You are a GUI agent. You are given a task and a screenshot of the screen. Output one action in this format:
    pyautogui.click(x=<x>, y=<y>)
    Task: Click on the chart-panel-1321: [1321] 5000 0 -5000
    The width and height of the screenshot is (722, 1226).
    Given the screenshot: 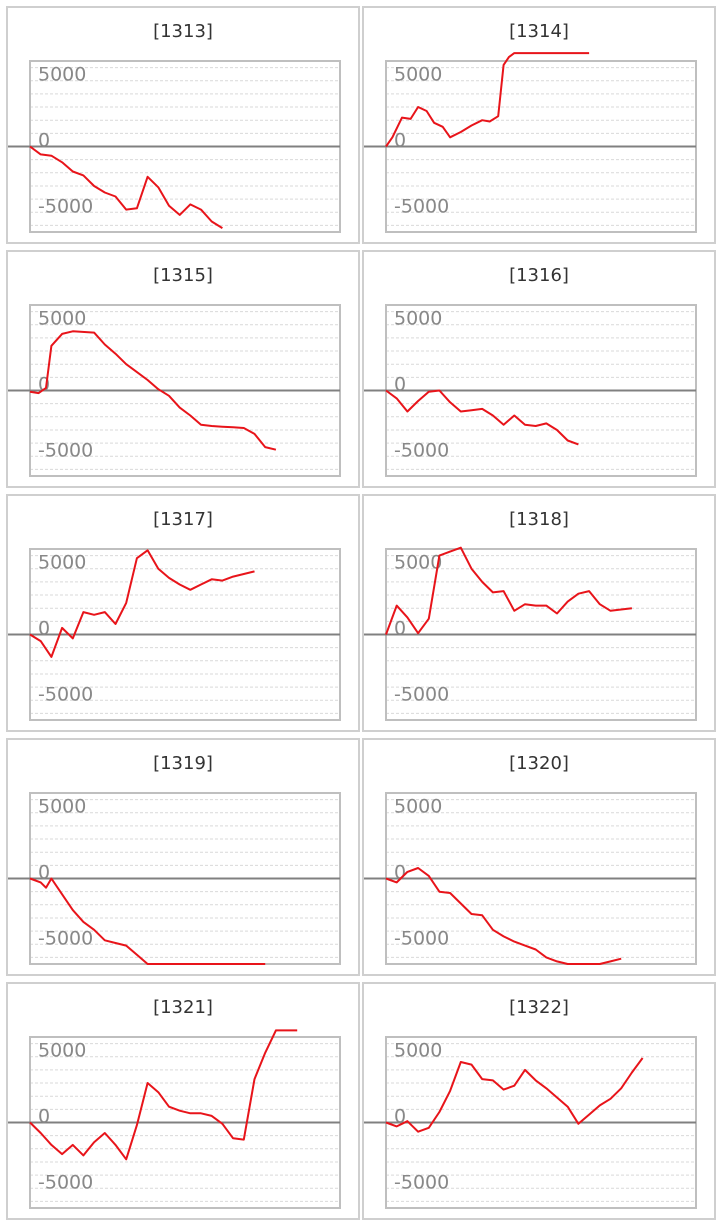 What is the action you would take?
    pyautogui.click(x=183, y=1101)
    